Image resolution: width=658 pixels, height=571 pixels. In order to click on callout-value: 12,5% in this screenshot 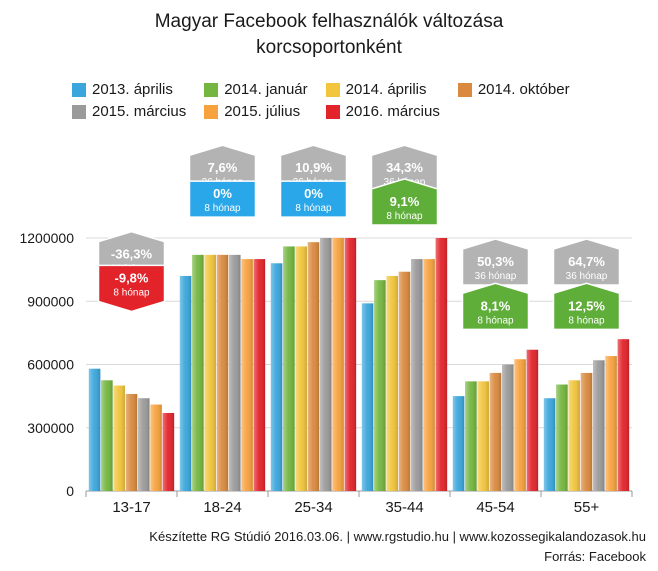, I will do `click(586, 305)`.